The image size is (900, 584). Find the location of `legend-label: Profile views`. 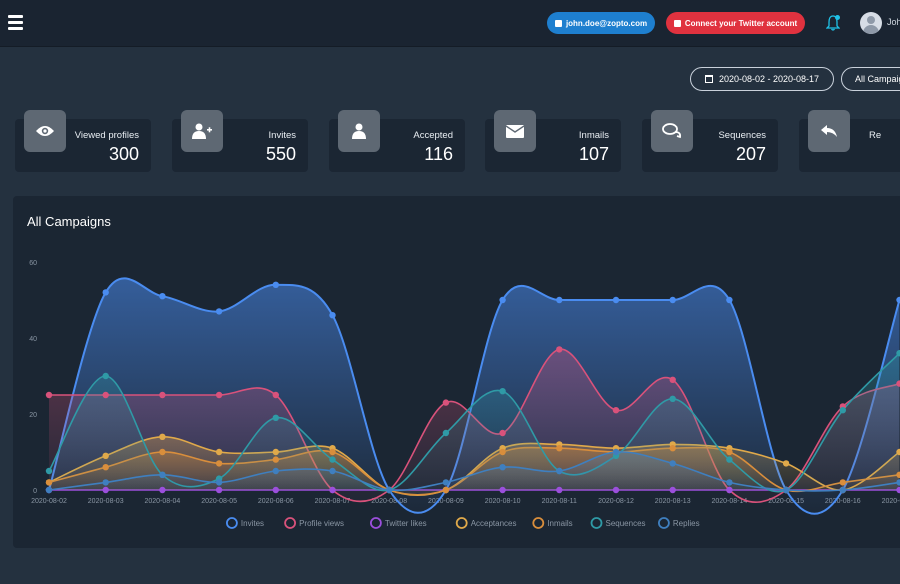

legend-label: Profile views is located at coordinates (321, 523).